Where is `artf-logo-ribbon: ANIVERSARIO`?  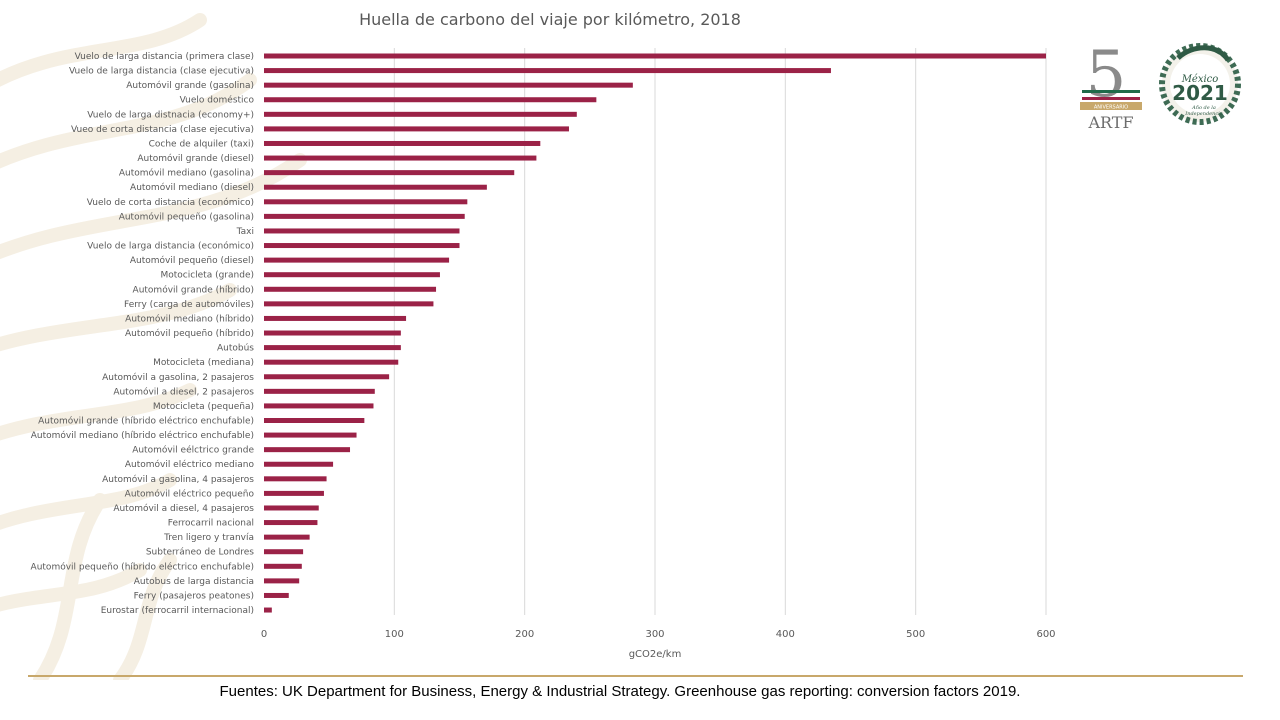 artf-logo-ribbon: ANIVERSARIO is located at coordinates (1111, 108).